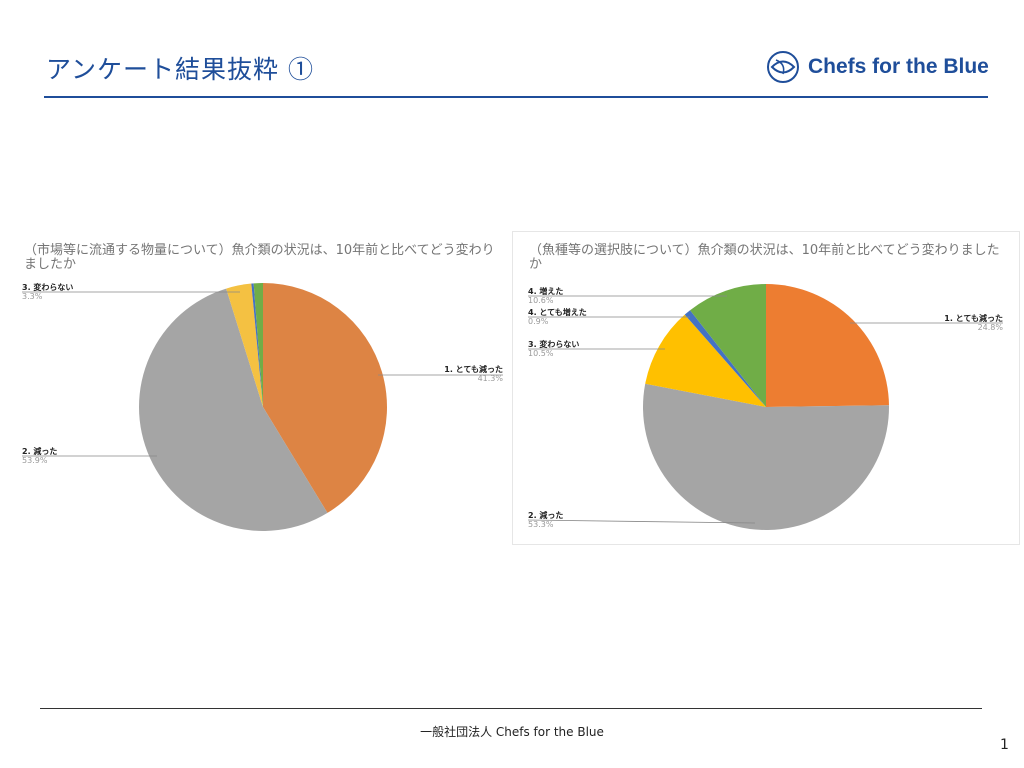 Image resolution: width=1024 pixels, height=768 pixels. Describe the element at coordinates (764, 257) in the screenshot. I see `chart-2-title: （魚種等の選択肢について）魚介類の状況は、10年前と比べてどう変わりましたか` at that location.